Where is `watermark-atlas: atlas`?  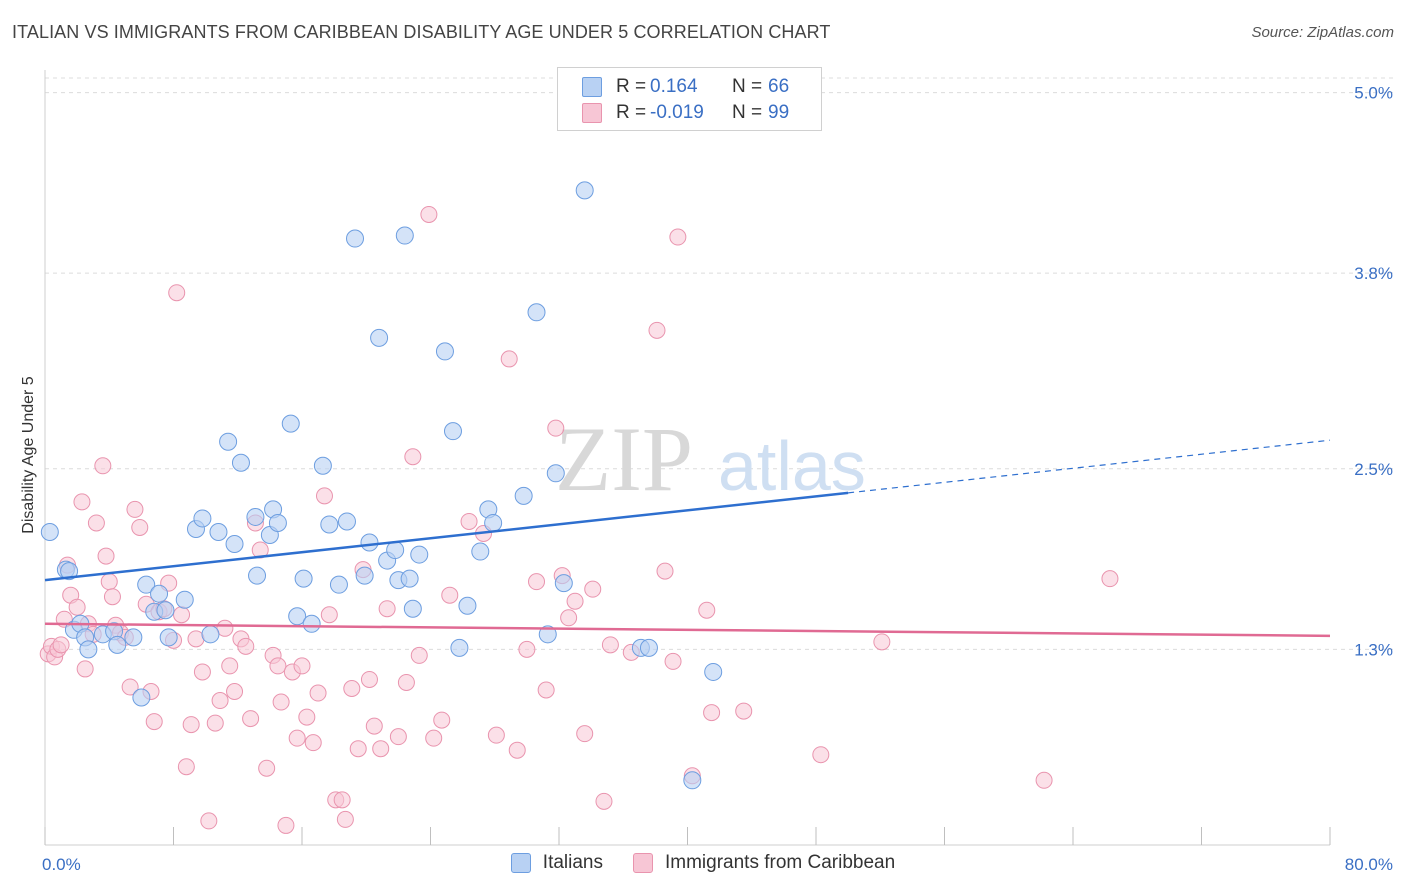
watermark-atlas: atlas is located at coordinates (792, 466).